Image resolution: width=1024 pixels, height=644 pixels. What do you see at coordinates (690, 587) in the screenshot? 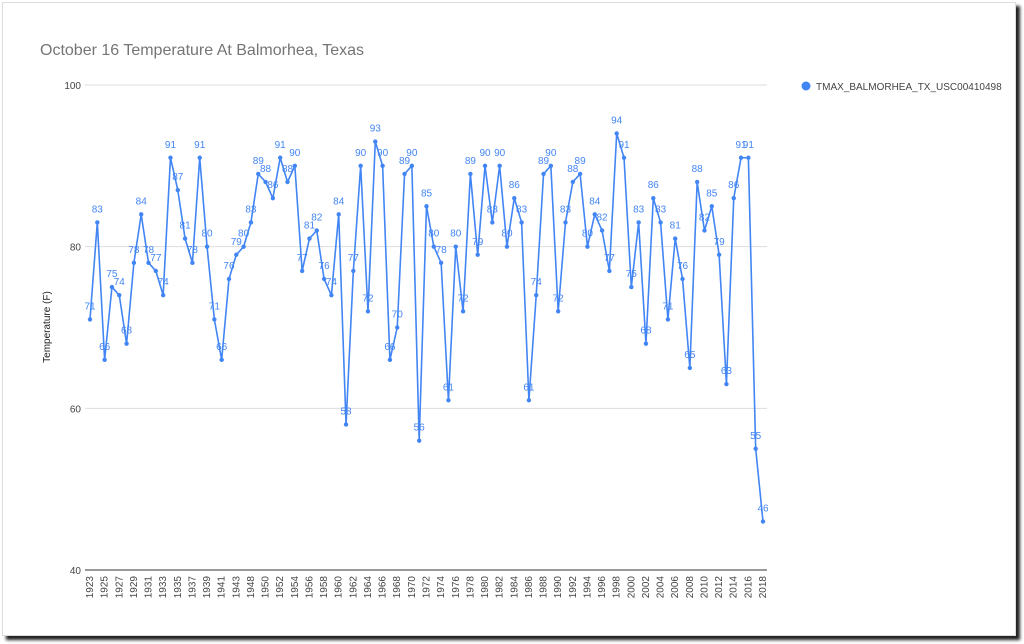
I see `x-tick-label: 2008` at bounding box center [690, 587].